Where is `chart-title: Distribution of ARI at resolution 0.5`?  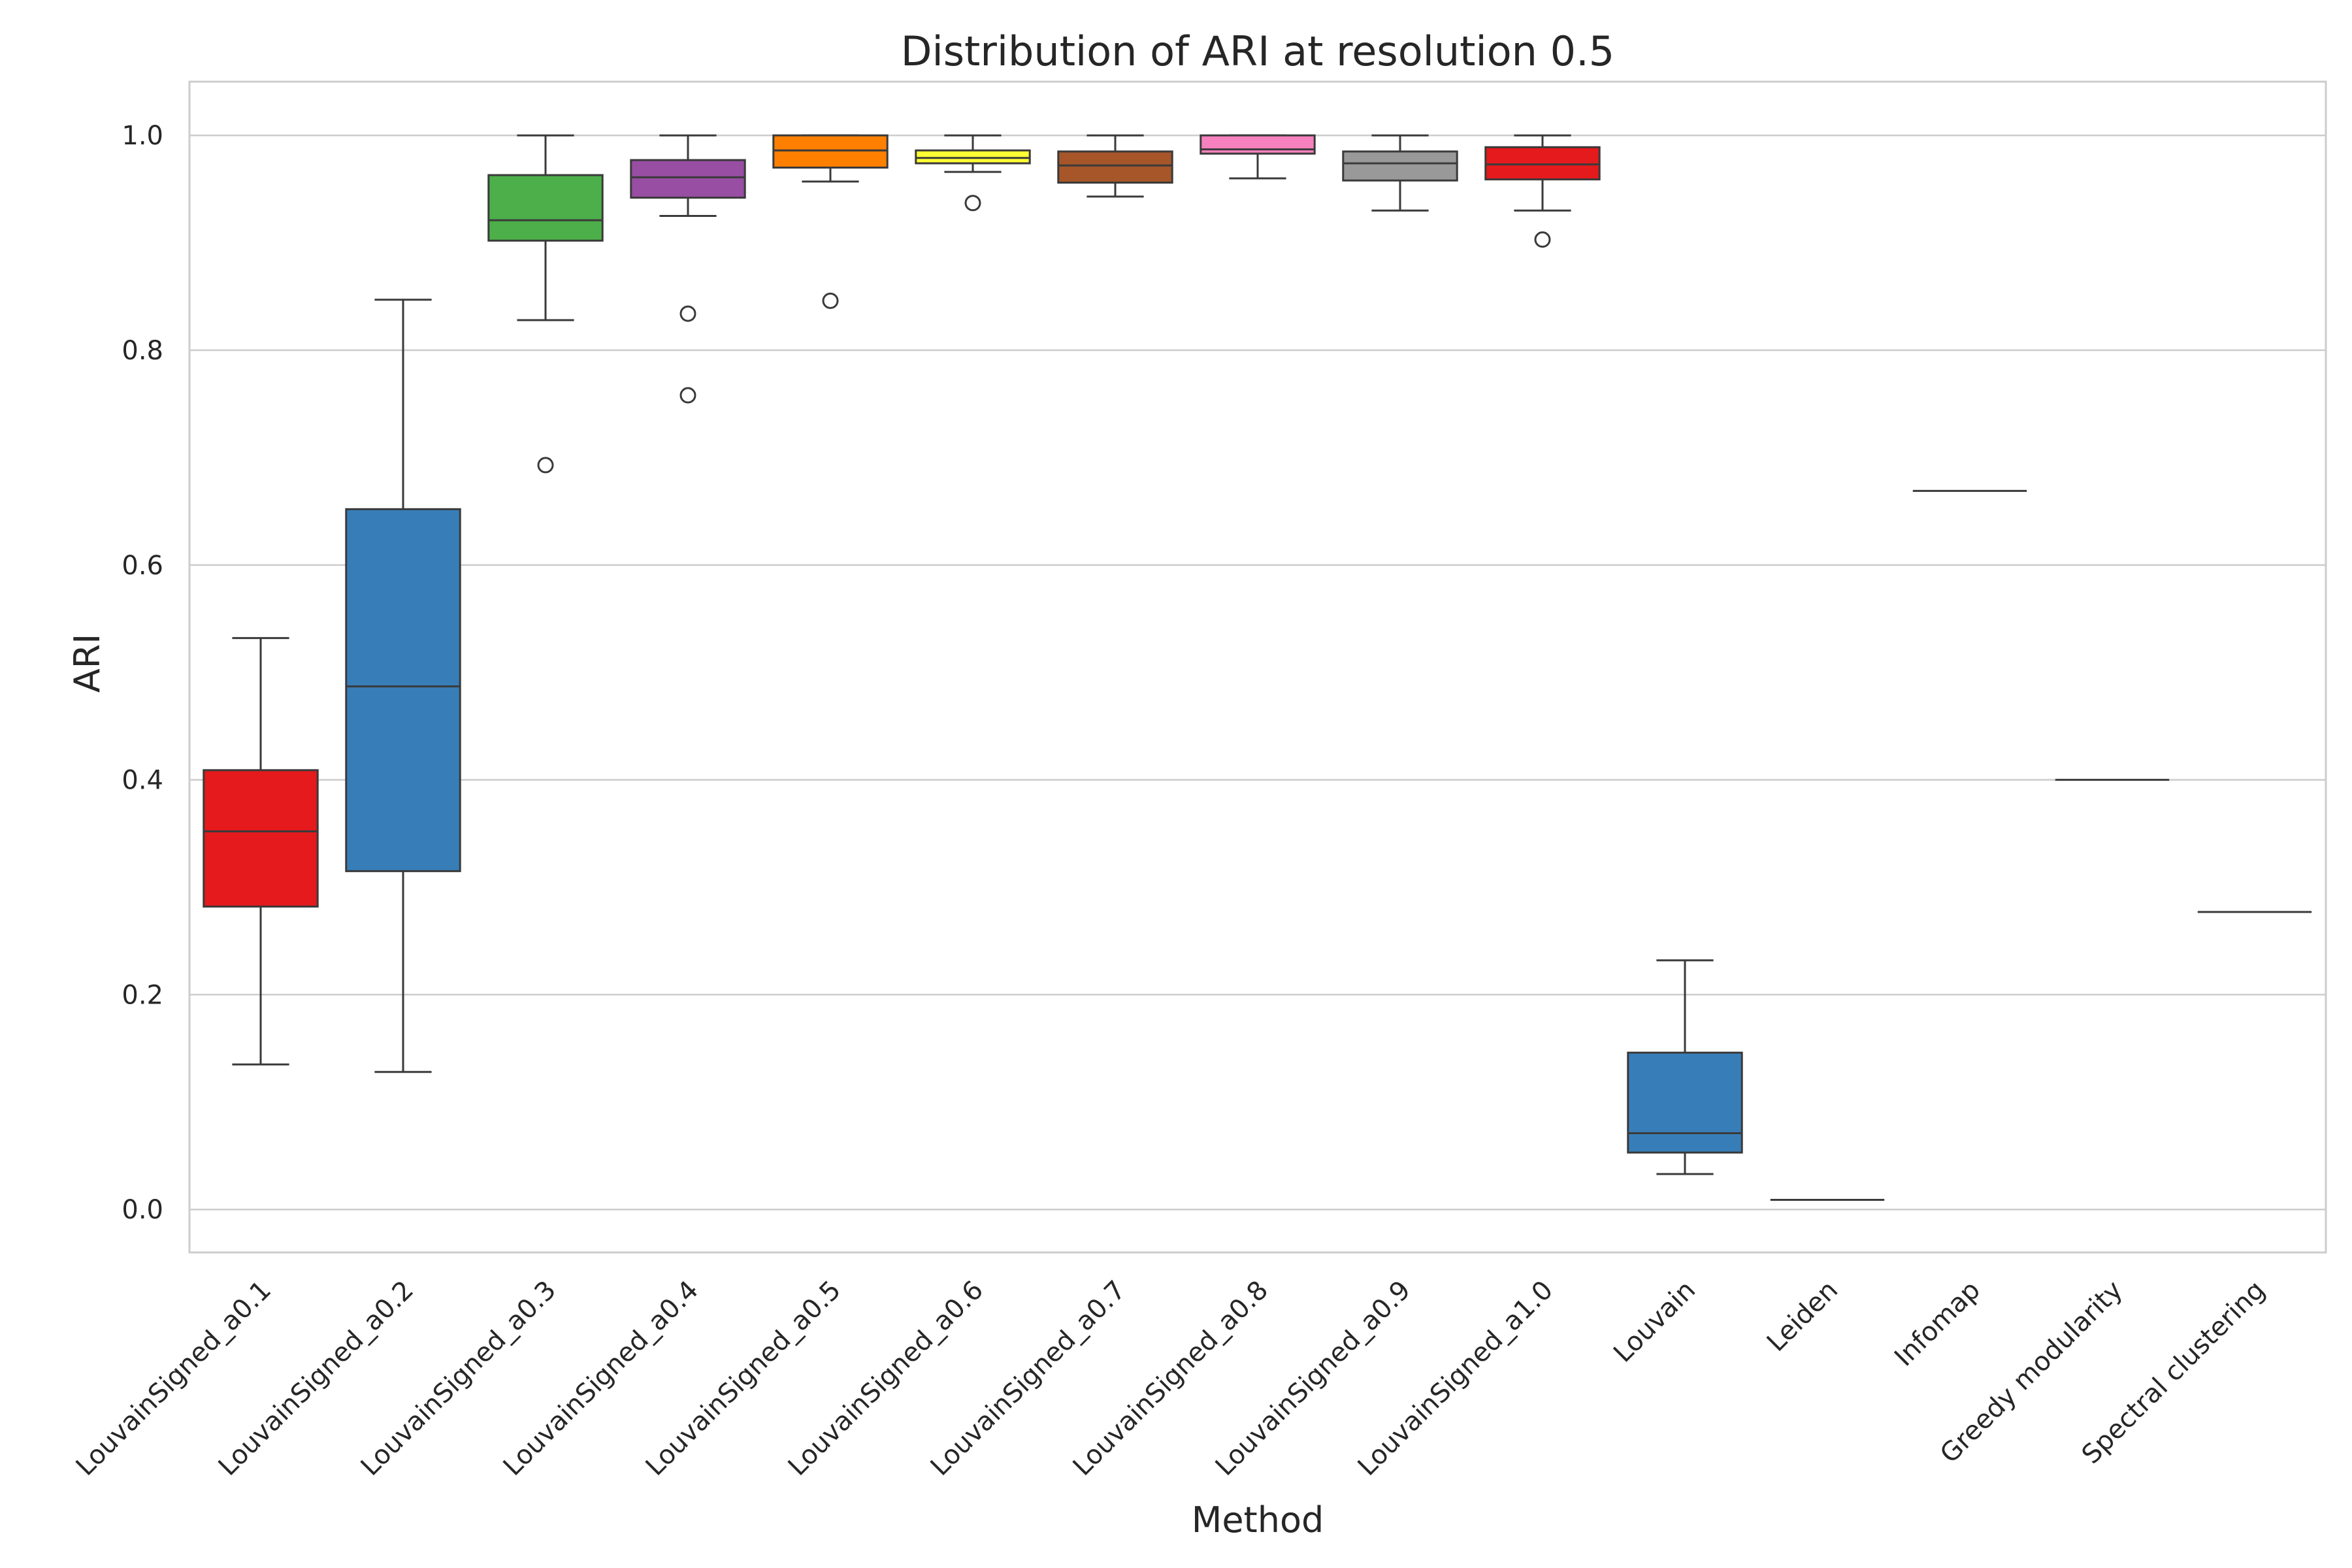
chart-title: Distribution of ARI at resolution 0.5 is located at coordinates (1257, 51).